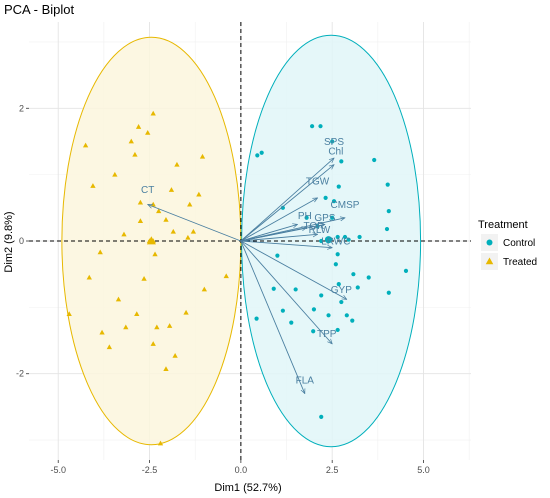 The image size is (550, 498). Describe the element at coordinates (58, 470) in the screenshot. I see `x-tick-label: -5.0` at that location.